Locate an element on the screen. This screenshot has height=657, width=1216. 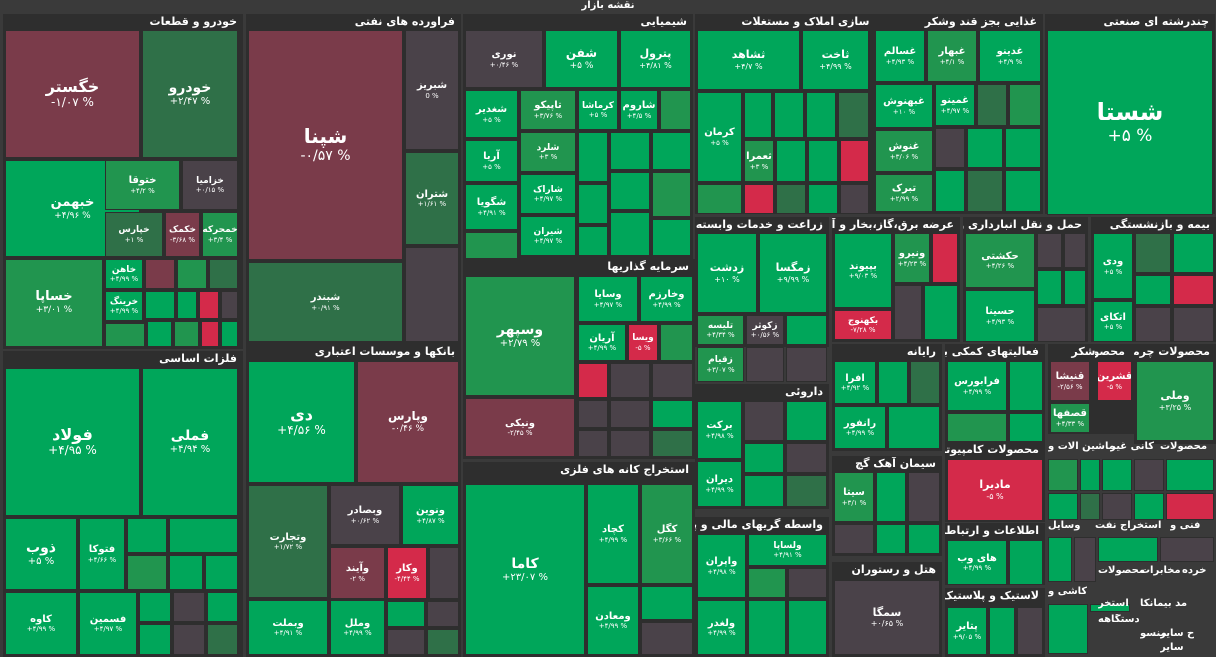
stock-tile: قصفها +۴/۳۳ % is located at coordinates (1070, 418).